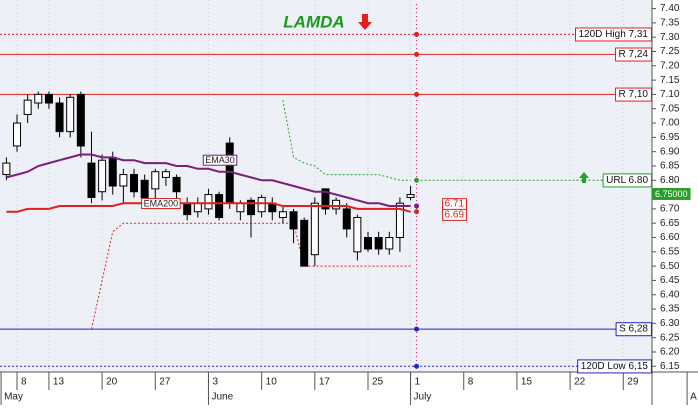 The image size is (698, 410). What do you see at coordinates (670, 237) in the screenshot?
I see `y-tick-label: 6.60` at bounding box center [670, 237].